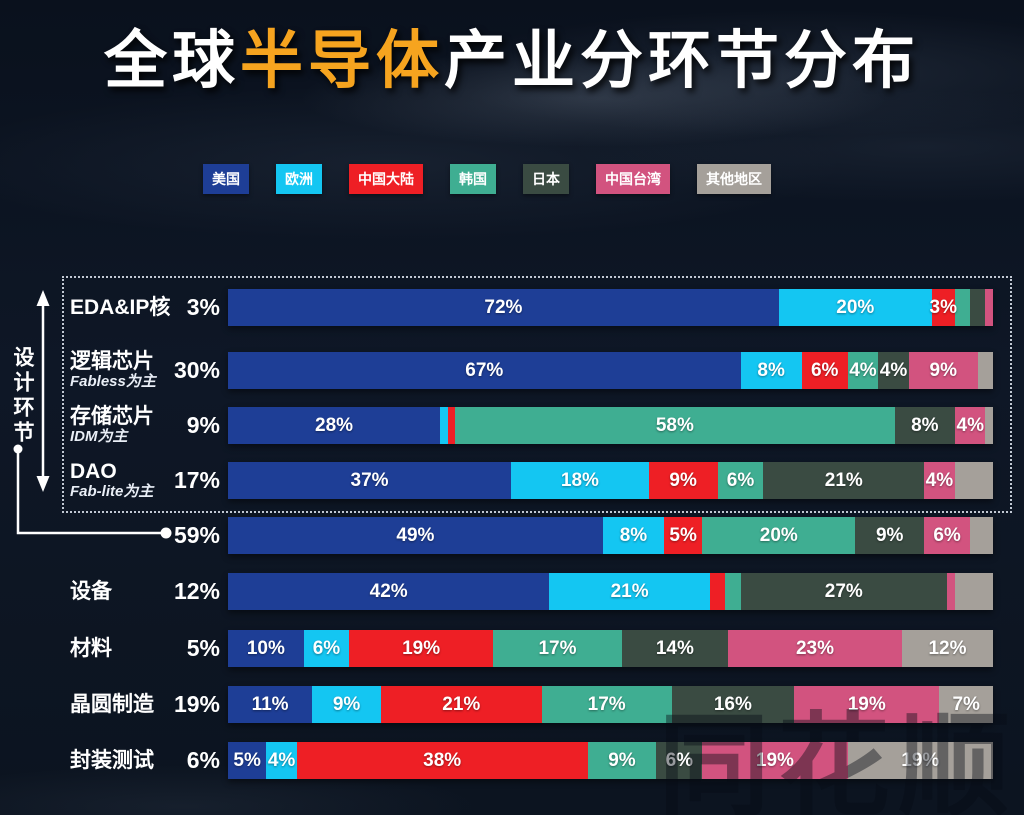 This screenshot has height=815, width=1024. Describe the element at coordinates (196, 704) in the screenshot. I see `row-total-share: 19%` at that location.